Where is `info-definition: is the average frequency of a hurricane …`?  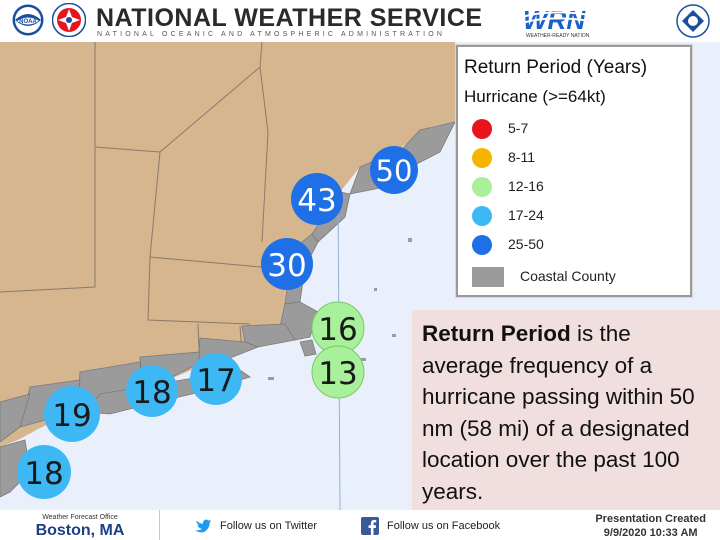 info-definition: is the average frequency of a hurricane … is located at coordinates (558, 412).